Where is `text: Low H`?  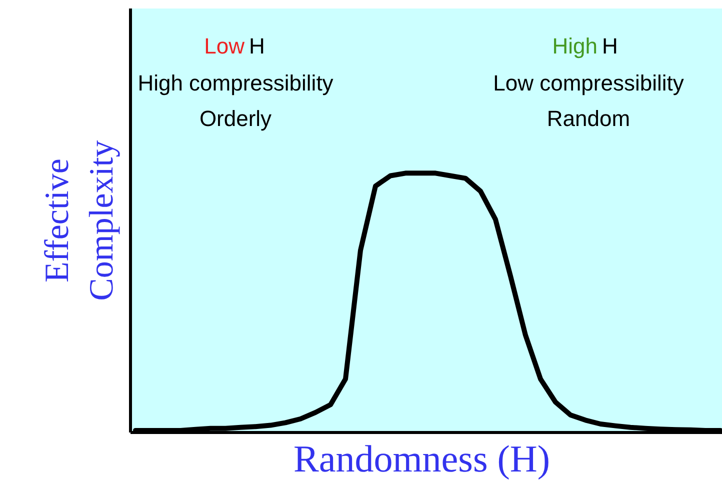 text: Low H is located at coordinates (234, 46).